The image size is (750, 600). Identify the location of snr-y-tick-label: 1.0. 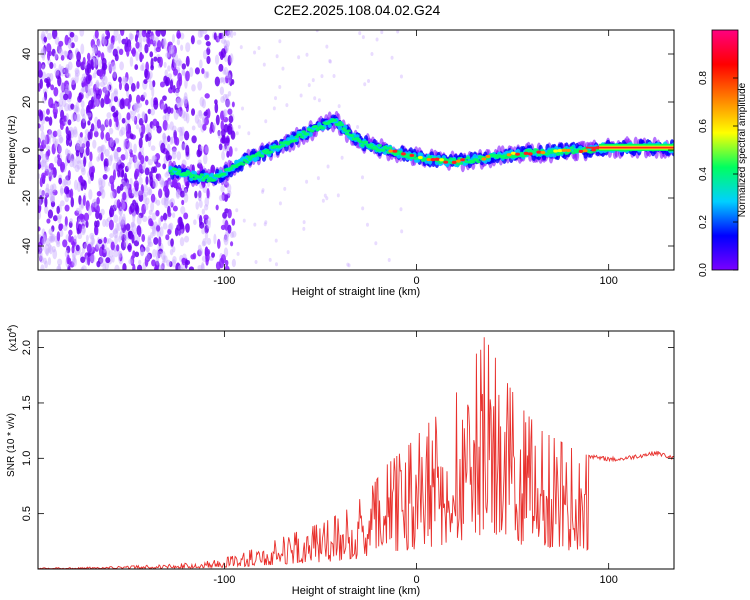
(27, 458).